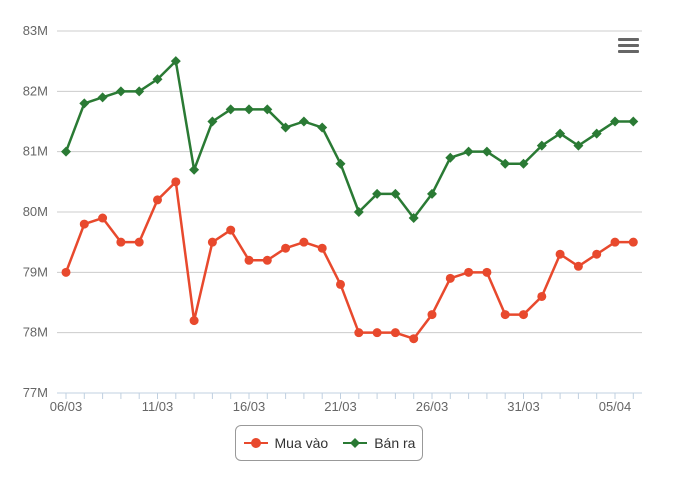  Describe the element at coordinates (158, 406) in the screenshot. I see `x-tick-label: 11/03` at that location.